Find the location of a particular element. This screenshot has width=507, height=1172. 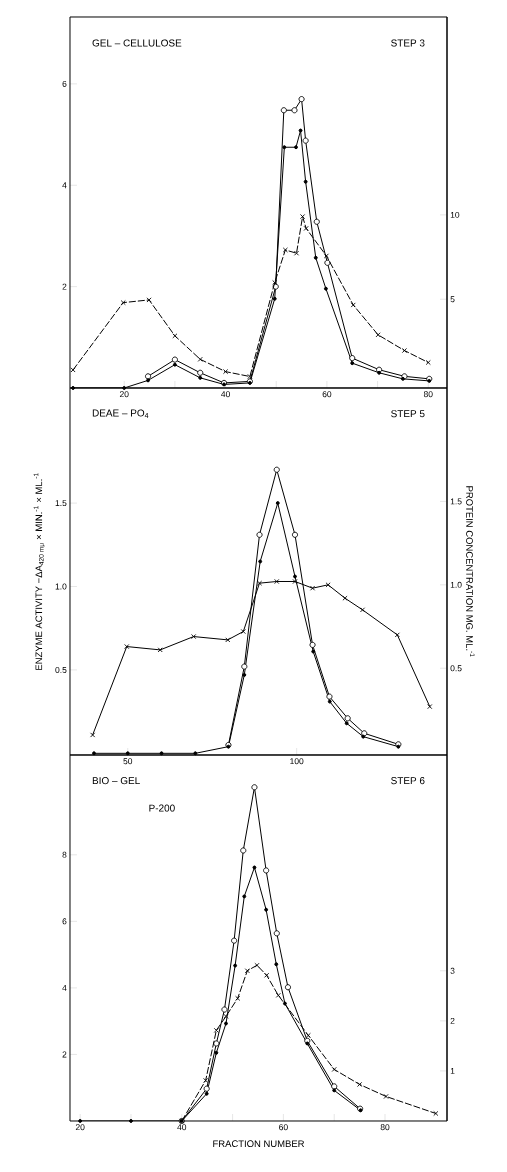

y2-tick-label: 1.0 is located at coordinates (456, 584).